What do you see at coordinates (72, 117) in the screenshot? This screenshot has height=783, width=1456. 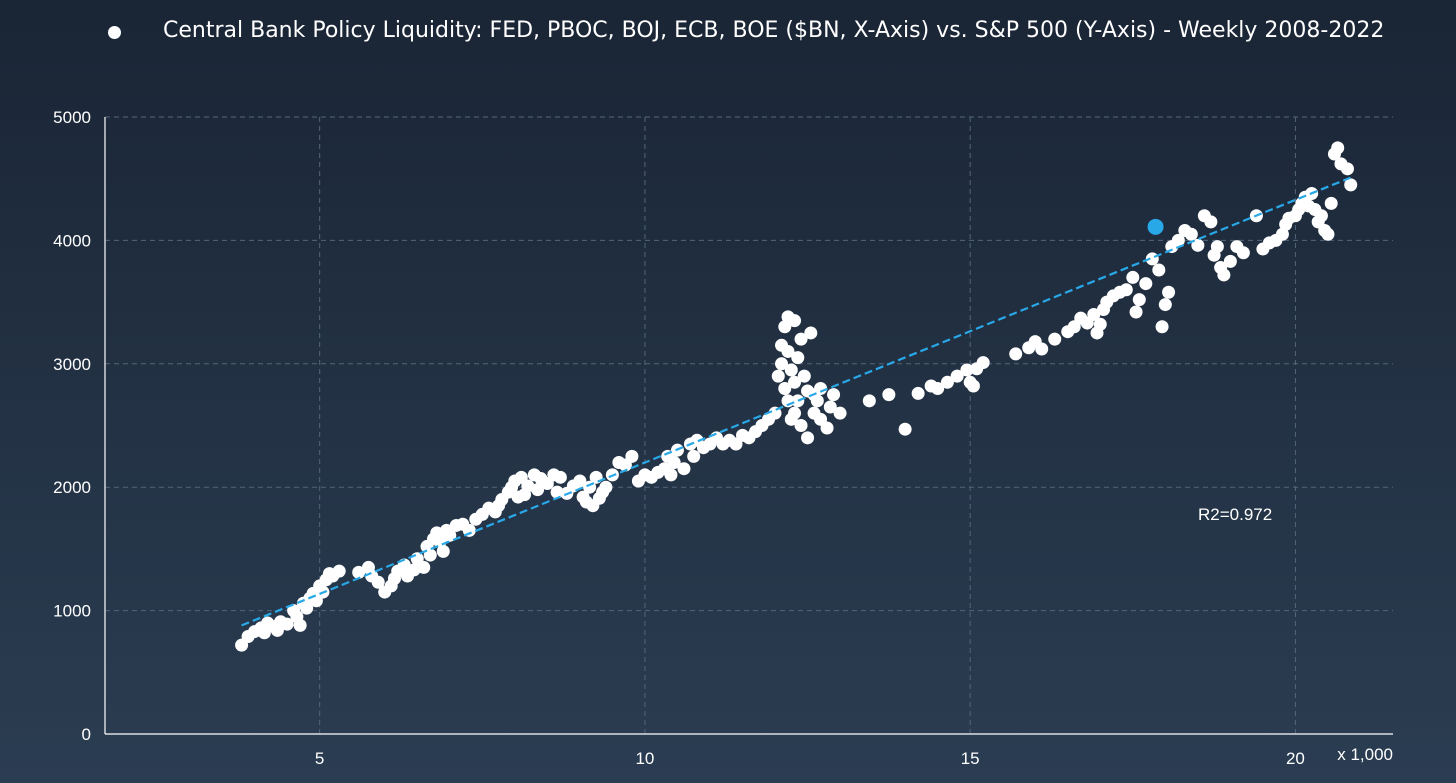 I see `y-tick-label: 5000` at bounding box center [72, 117].